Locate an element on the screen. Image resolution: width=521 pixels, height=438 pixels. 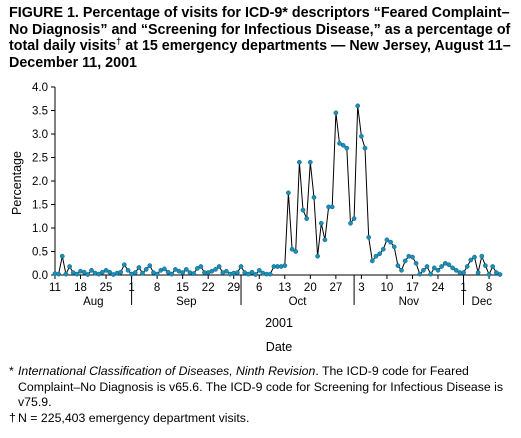
year-label: 2001 is located at coordinates (279, 323).